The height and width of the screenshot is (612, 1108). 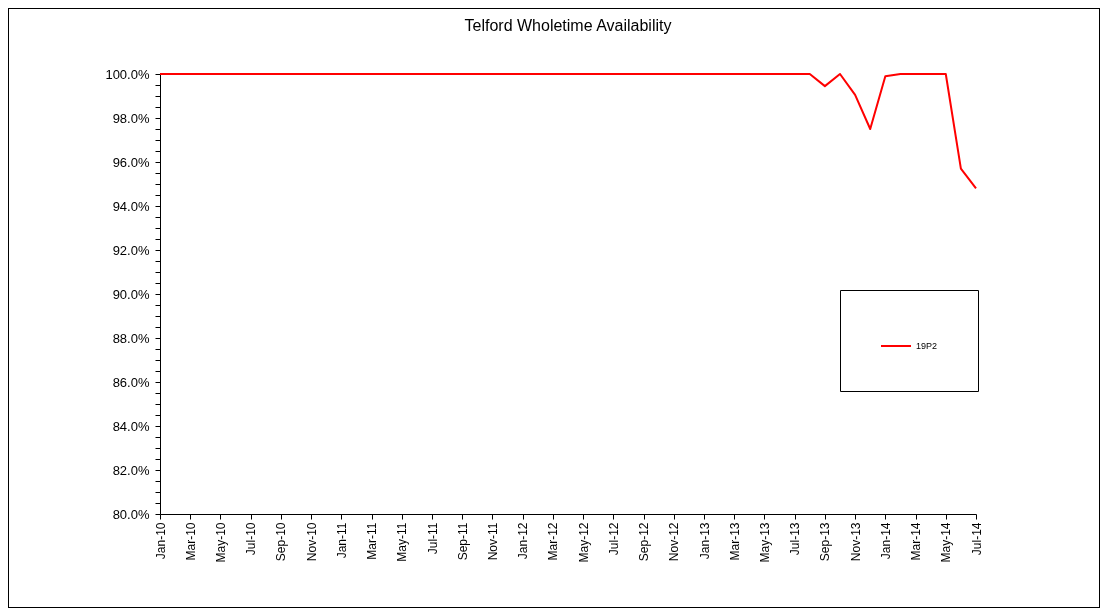 I want to click on x-tick-label: Nov-12, so click(x=674, y=542).